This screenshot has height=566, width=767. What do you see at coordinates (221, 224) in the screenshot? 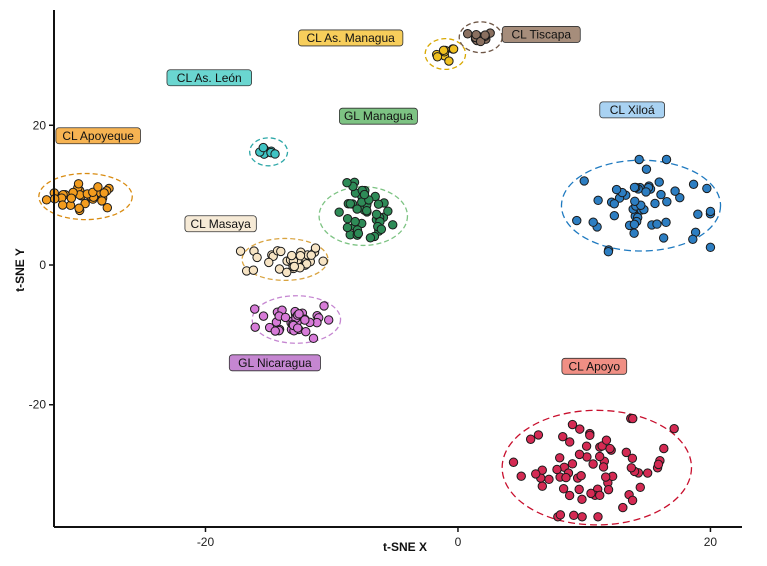
I see `label-cl-masaya: CL Masaya` at bounding box center [221, 224].